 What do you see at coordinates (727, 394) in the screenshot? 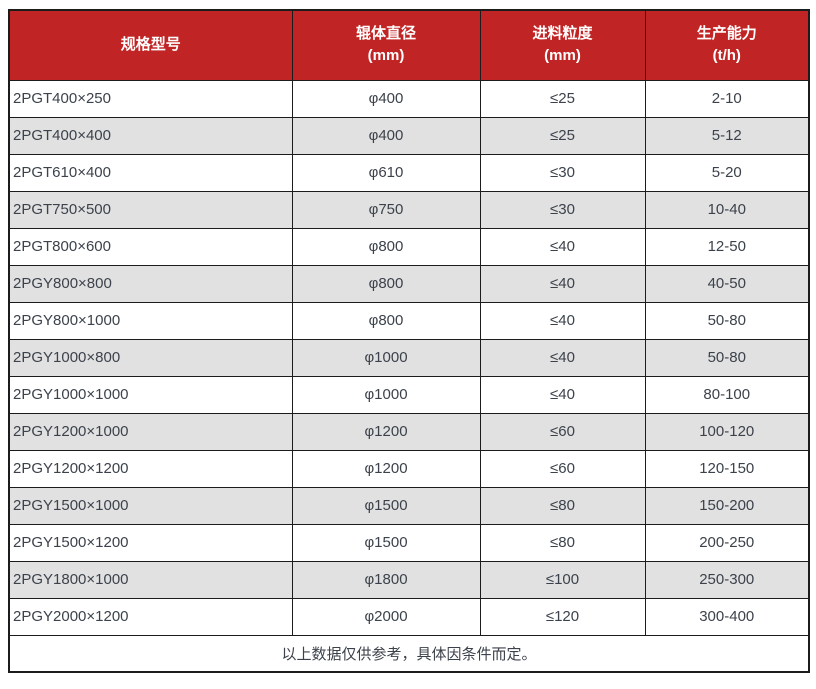
I see `capacity-cell: 80-100` at bounding box center [727, 394].